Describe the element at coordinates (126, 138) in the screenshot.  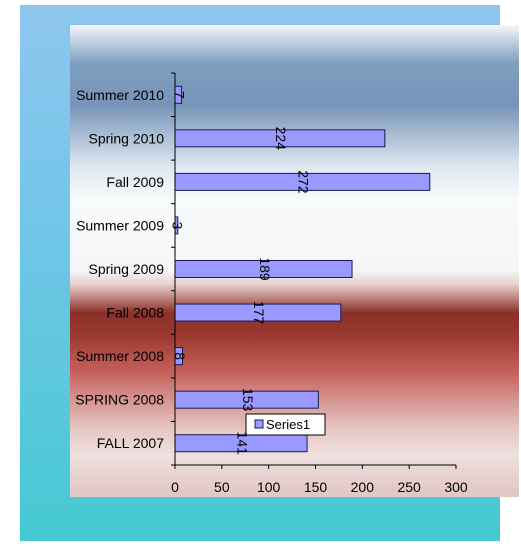
I see `category-label: Spring 2010` at that location.